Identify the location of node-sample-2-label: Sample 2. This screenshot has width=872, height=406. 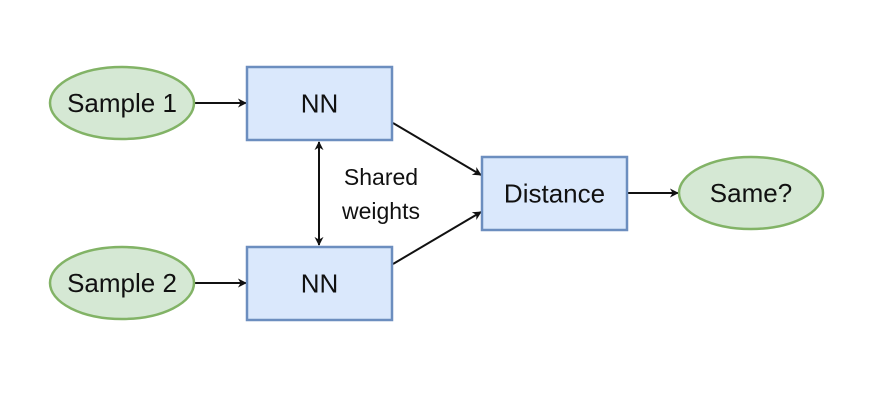
(122, 283).